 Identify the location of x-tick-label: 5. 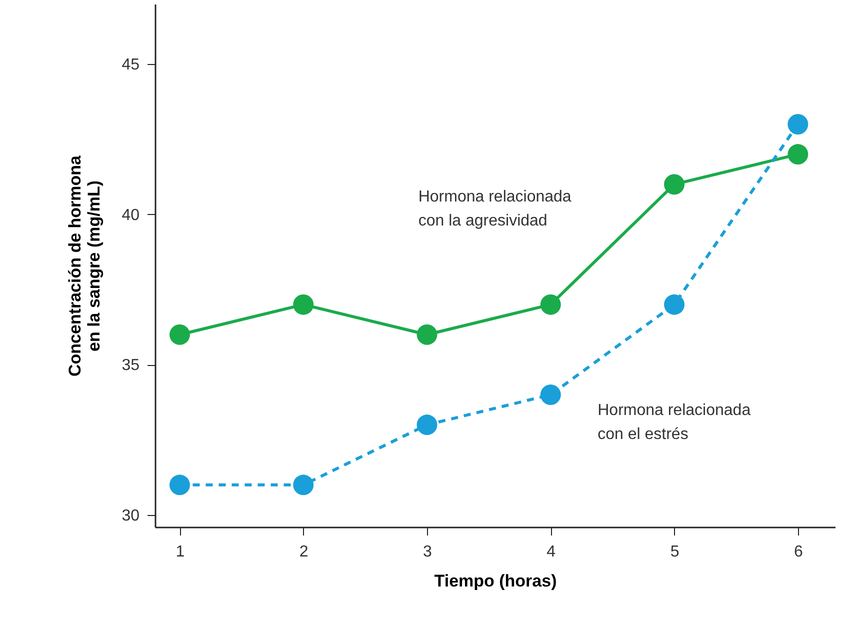
(675, 552).